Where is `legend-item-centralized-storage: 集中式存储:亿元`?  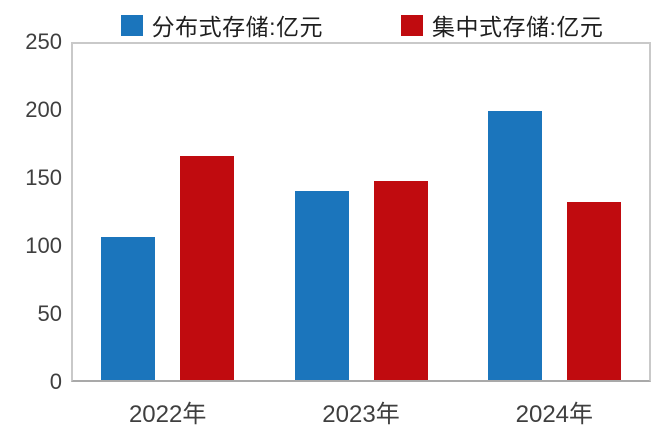 legend-item-centralized-storage: 集中式存储:亿元 is located at coordinates (502, 25).